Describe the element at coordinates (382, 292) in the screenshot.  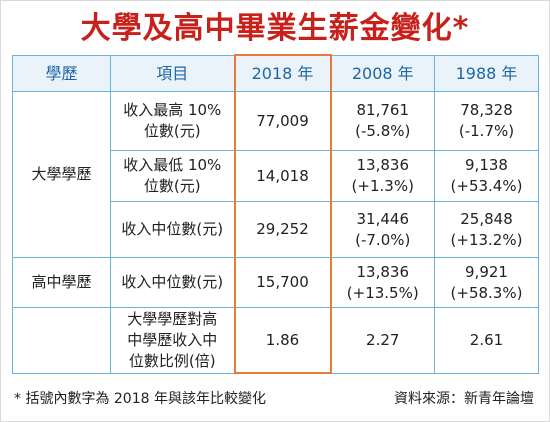
I see `change: (+13.5%)` at that location.